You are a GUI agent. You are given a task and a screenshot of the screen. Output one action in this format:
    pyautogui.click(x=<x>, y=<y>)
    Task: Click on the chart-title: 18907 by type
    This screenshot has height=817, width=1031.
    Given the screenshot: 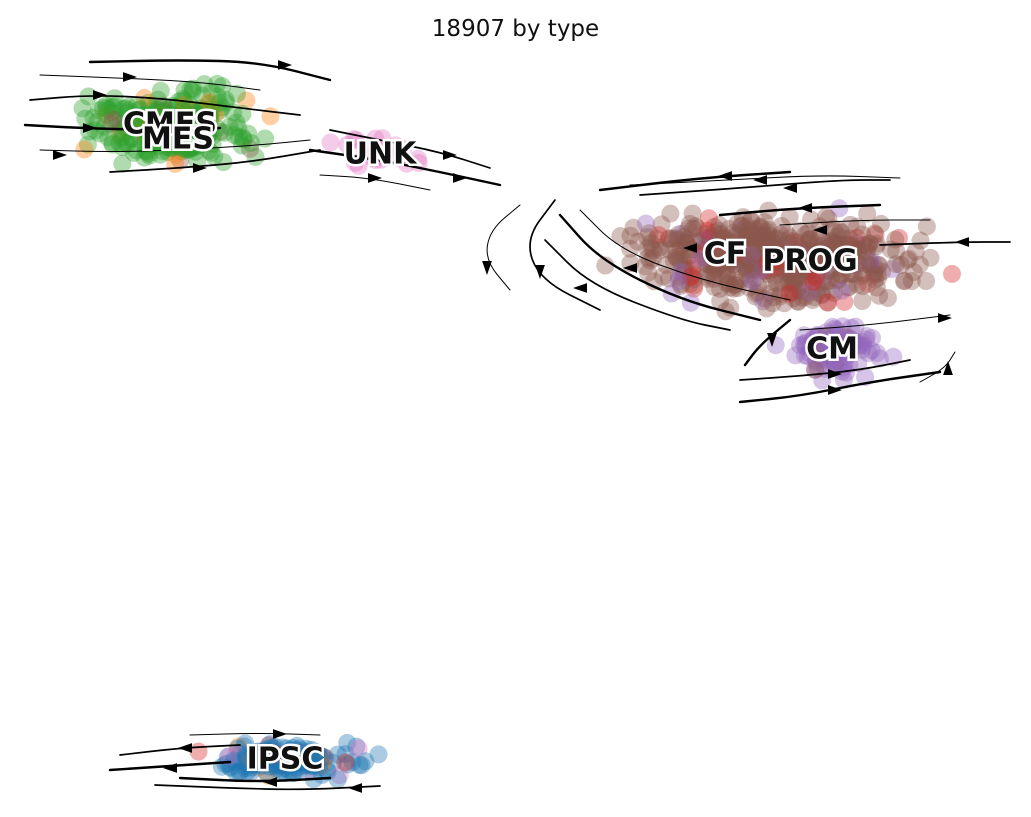 What is the action you would take?
    pyautogui.click(x=515, y=29)
    